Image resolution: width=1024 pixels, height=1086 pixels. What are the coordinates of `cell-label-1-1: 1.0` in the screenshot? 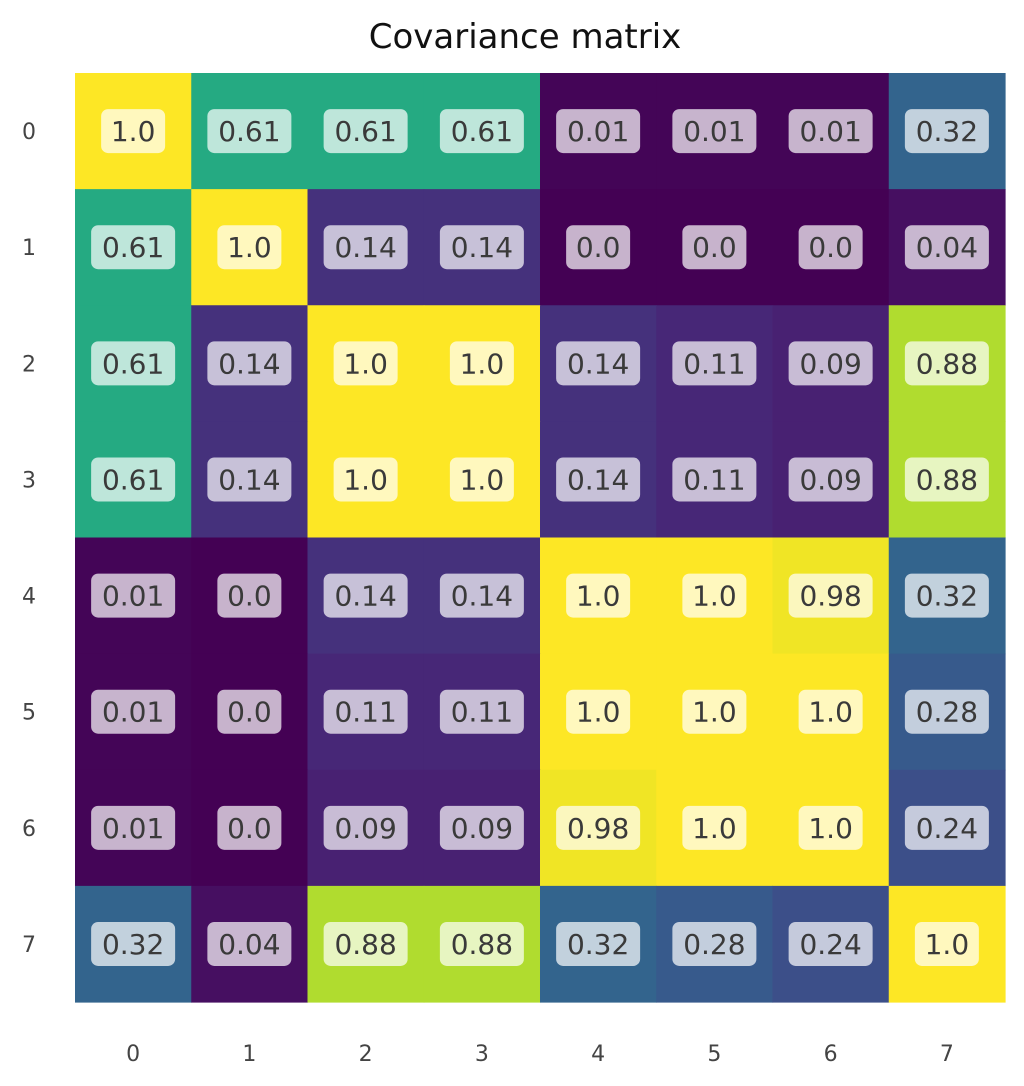 It's located at (249, 247).